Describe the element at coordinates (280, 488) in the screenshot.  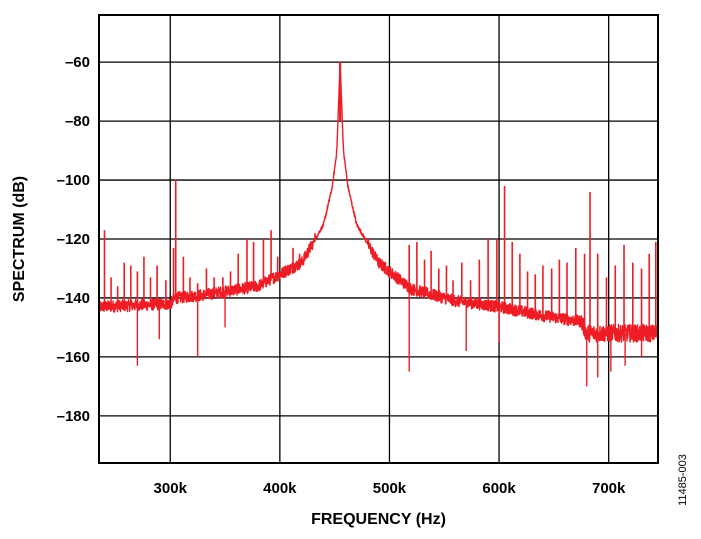
I see `x-tick-label: 400k` at that location.